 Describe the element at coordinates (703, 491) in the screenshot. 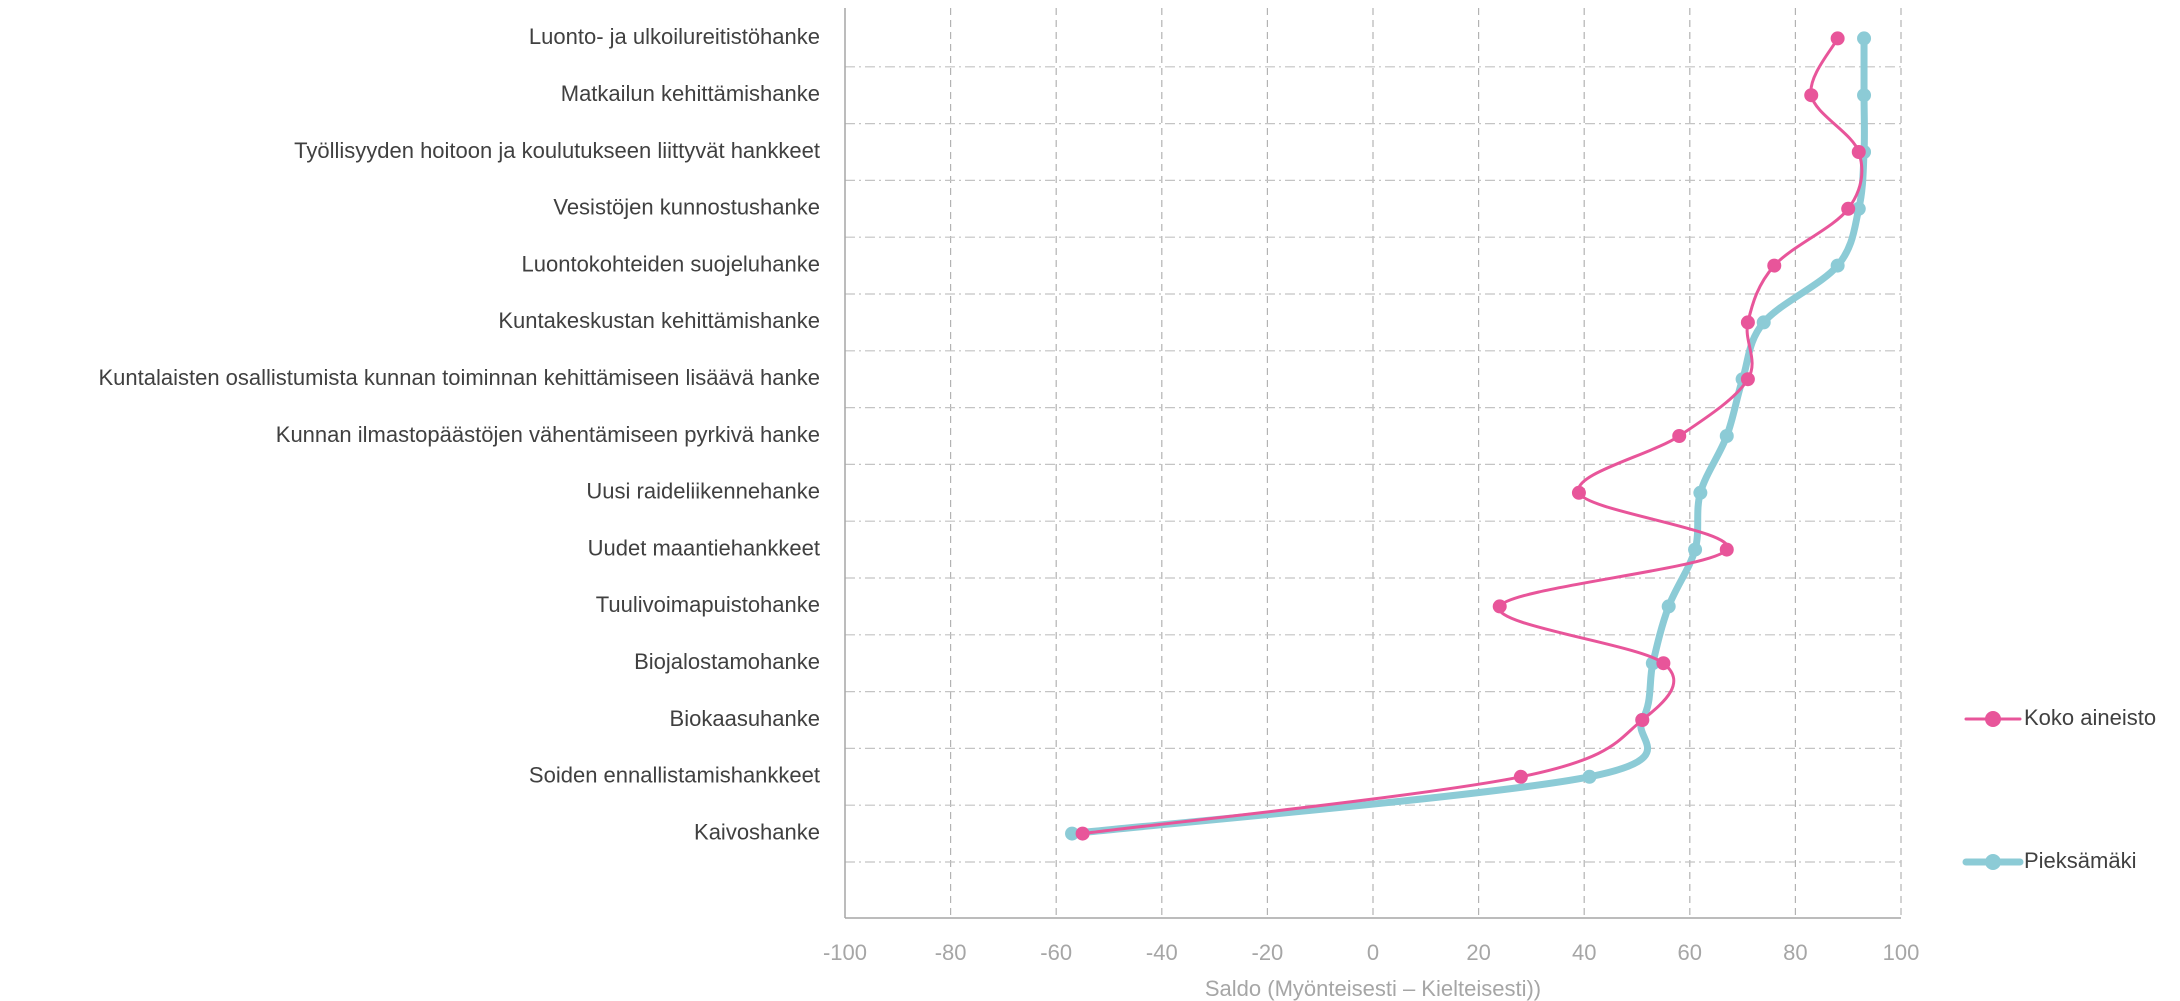

I see `category-label: Uusi raideliikennehanke` at that location.